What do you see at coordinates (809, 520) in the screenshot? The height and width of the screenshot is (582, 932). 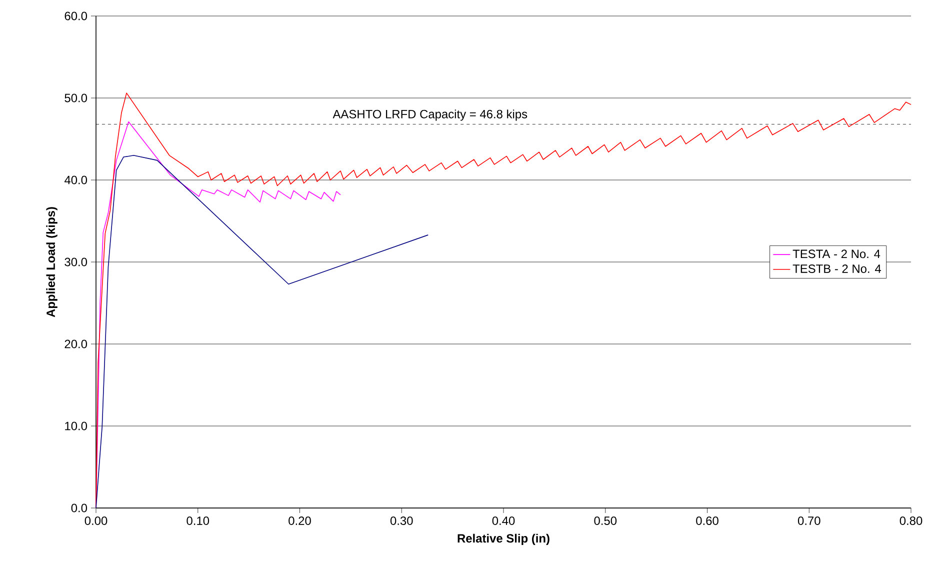 I see `x-tick-label: 0.70` at bounding box center [809, 520].